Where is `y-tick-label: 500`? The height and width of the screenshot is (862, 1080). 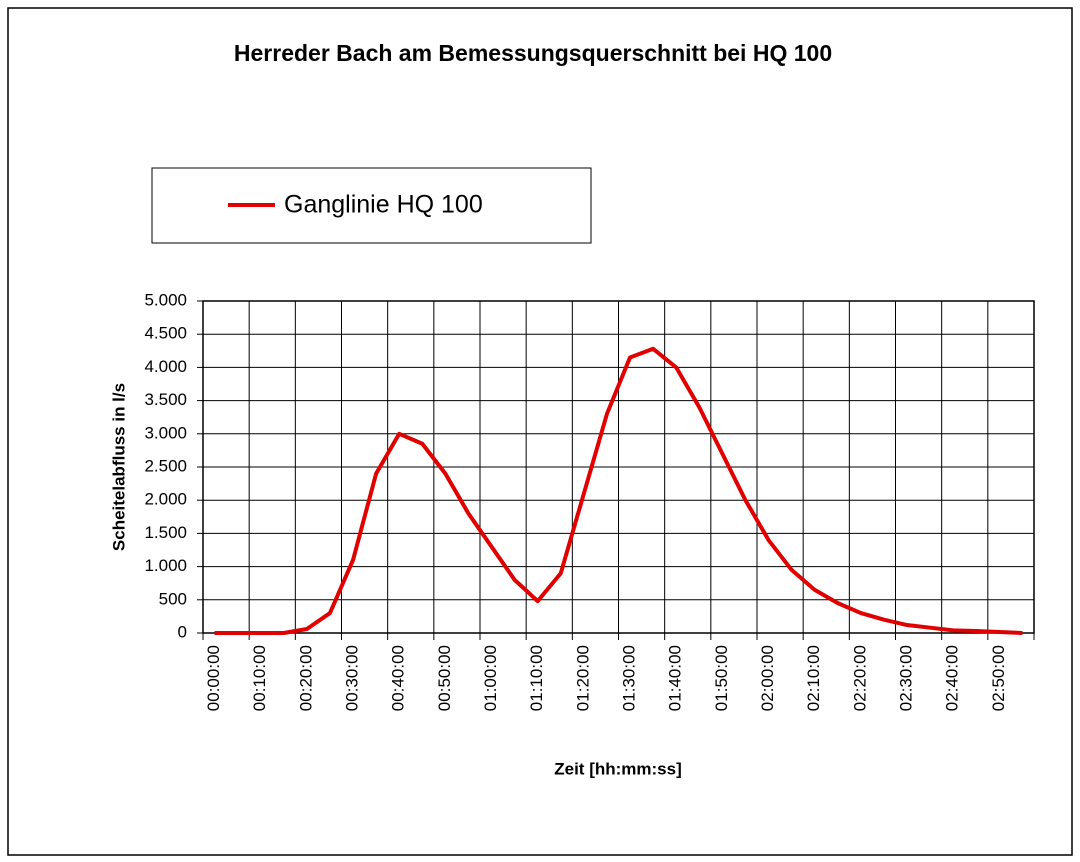 y-tick-label: 500 is located at coordinates (173, 598).